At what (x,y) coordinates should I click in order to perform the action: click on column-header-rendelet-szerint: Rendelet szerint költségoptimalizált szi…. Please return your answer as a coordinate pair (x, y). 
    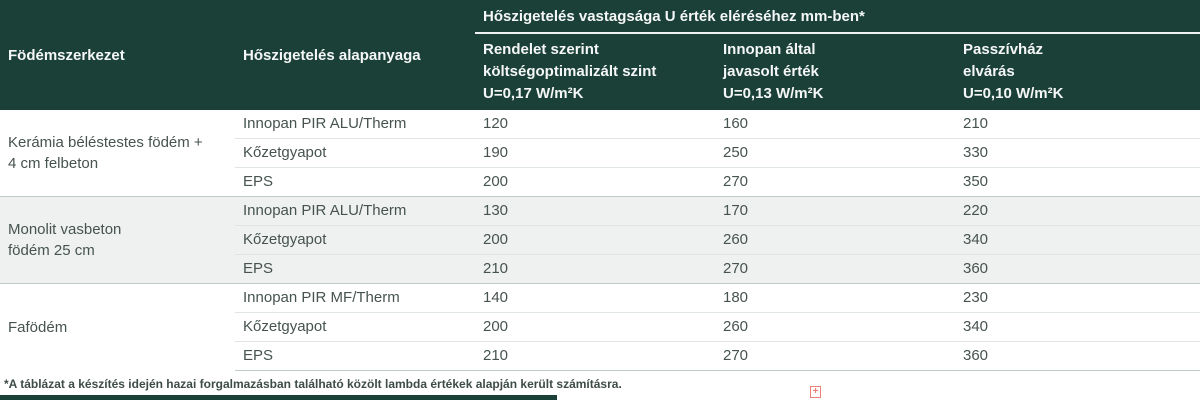
    Looking at the image, I should click on (595, 71).